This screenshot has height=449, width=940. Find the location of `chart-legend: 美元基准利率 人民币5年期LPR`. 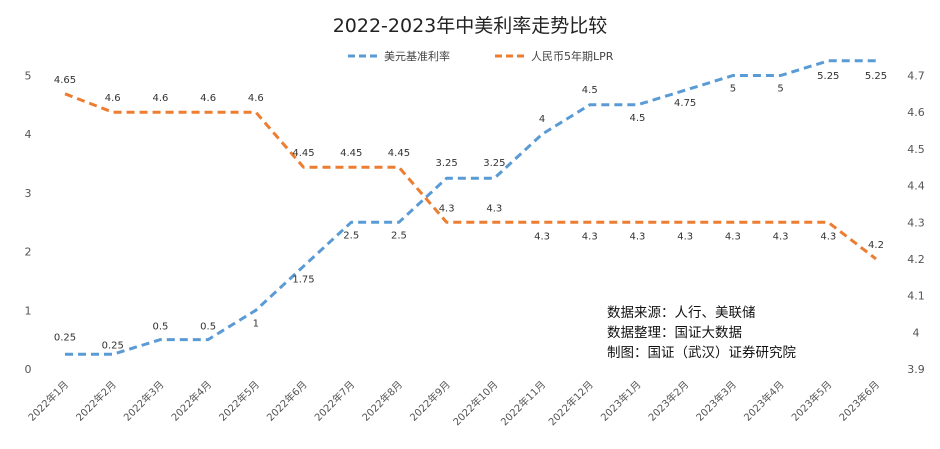

chart-legend: 美元基准利率 人民币5年期LPR is located at coordinates (481, 56).